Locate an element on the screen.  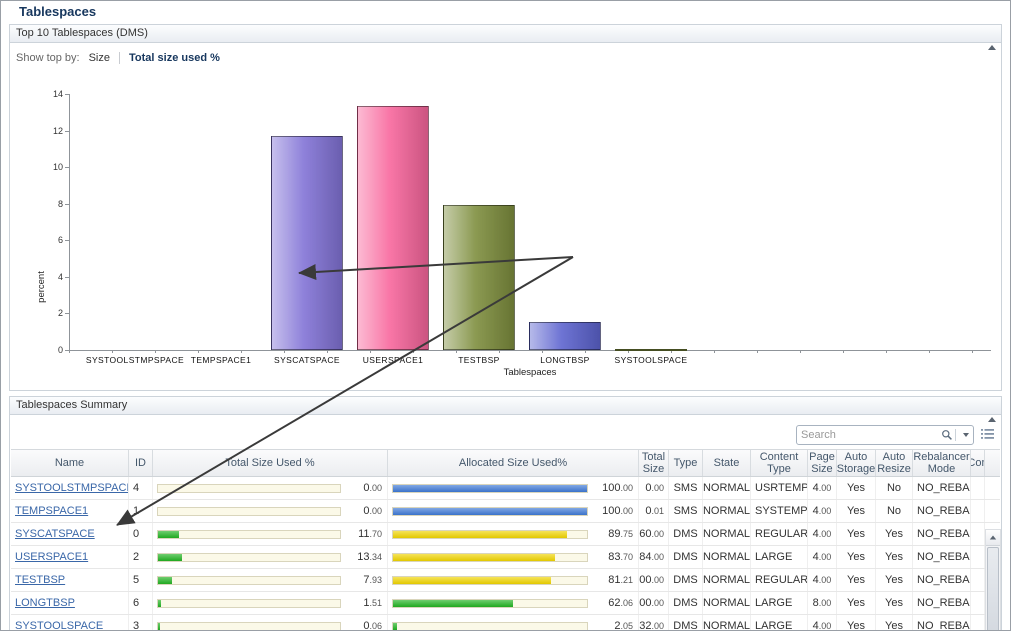
cell-auto-resize: No is located at coordinates (894, 511).